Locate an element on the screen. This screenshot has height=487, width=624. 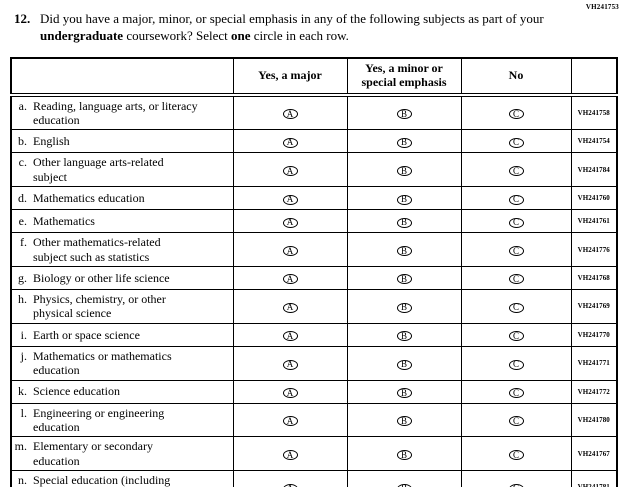
table-row: k. Science education A B C VH241772 is located at coordinates (314, 391).